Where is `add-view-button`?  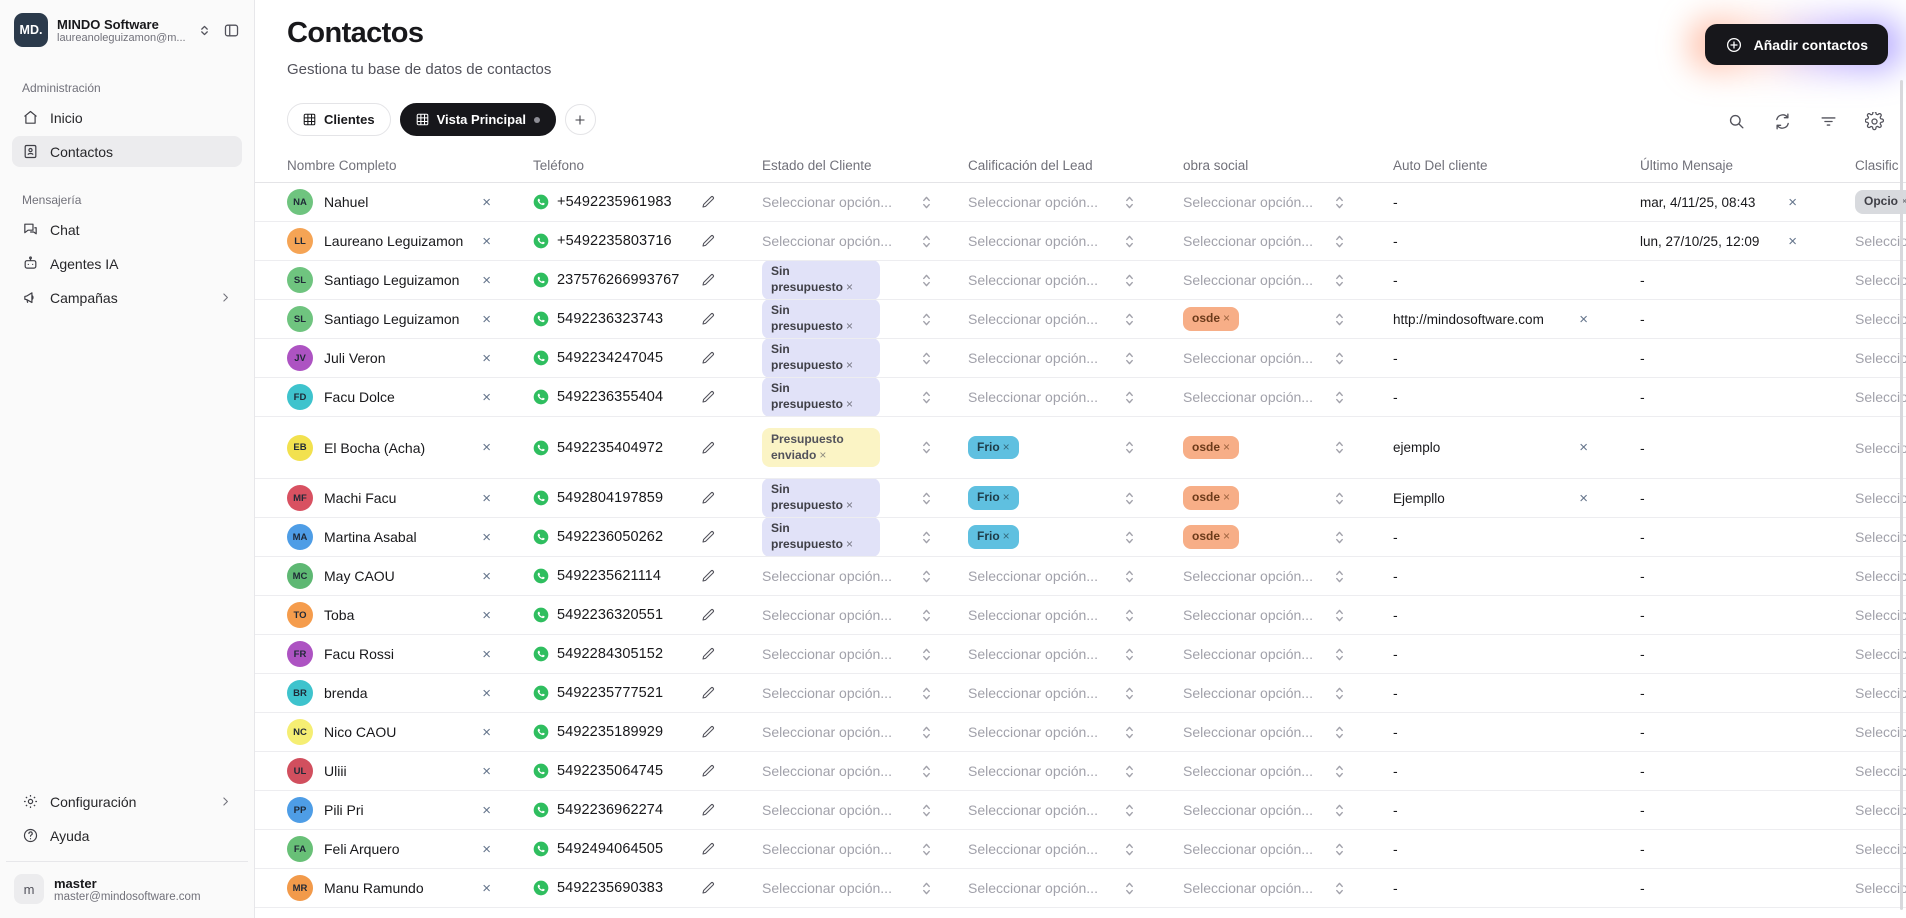 add-view-button is located at coordinates (580, 119).